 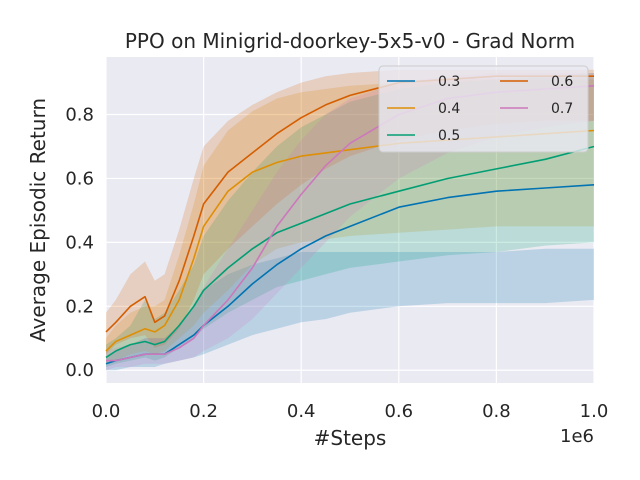 What do you see at coordinates (38, 220) in the screenshot?
I see `y-axis-label: Average Episodic Return` at bounding box center [38, 220].